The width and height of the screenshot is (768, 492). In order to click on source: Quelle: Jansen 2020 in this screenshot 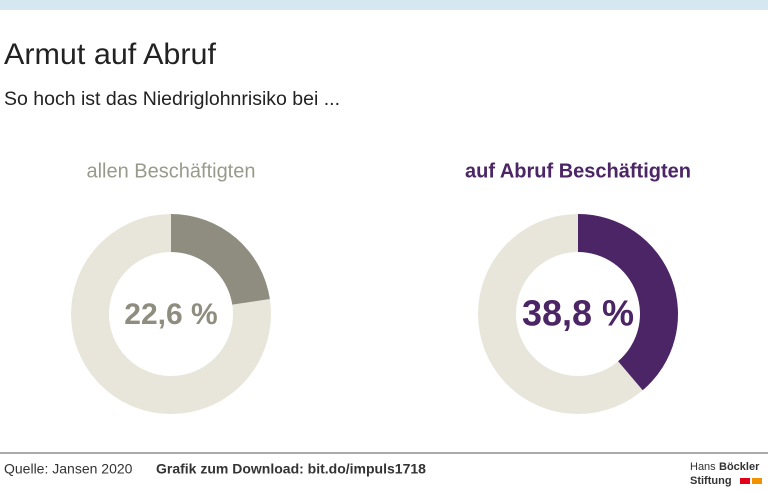, I will do `click(68, 469)`.